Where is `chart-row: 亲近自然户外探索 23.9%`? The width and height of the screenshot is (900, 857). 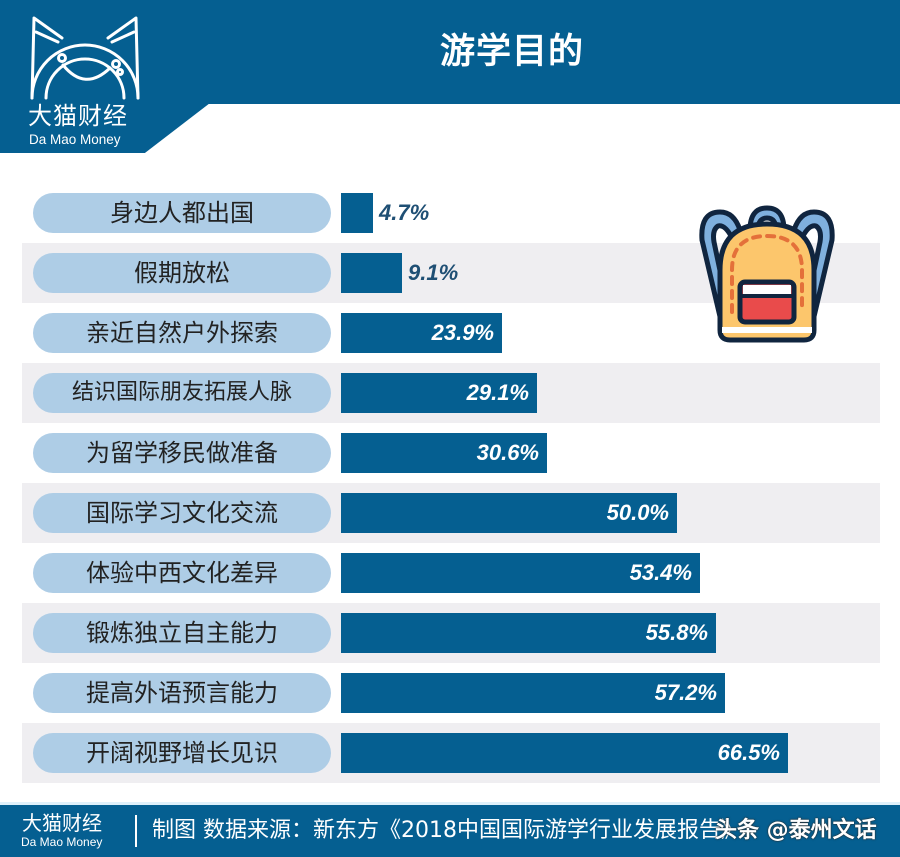 chart-row: 亲近自然户外探索 23.9% is located at coordinates (451, 333).